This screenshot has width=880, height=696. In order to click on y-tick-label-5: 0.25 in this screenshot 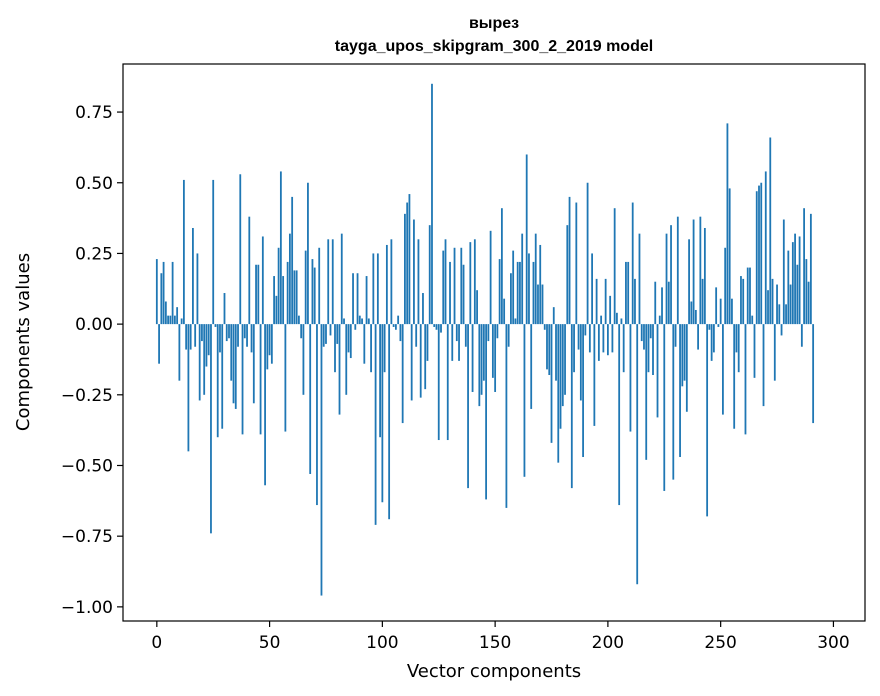, I will do `click(94, 254)`.